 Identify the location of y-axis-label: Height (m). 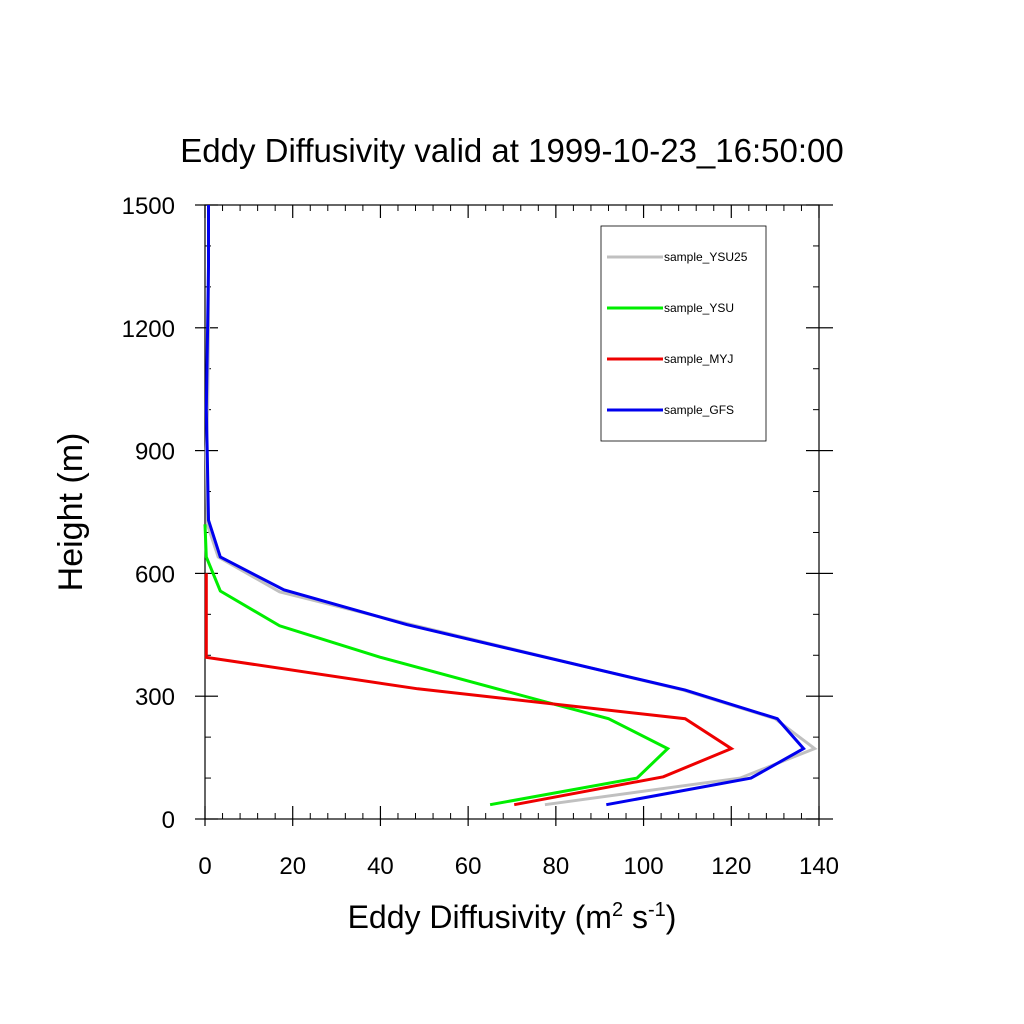
(71, 512).